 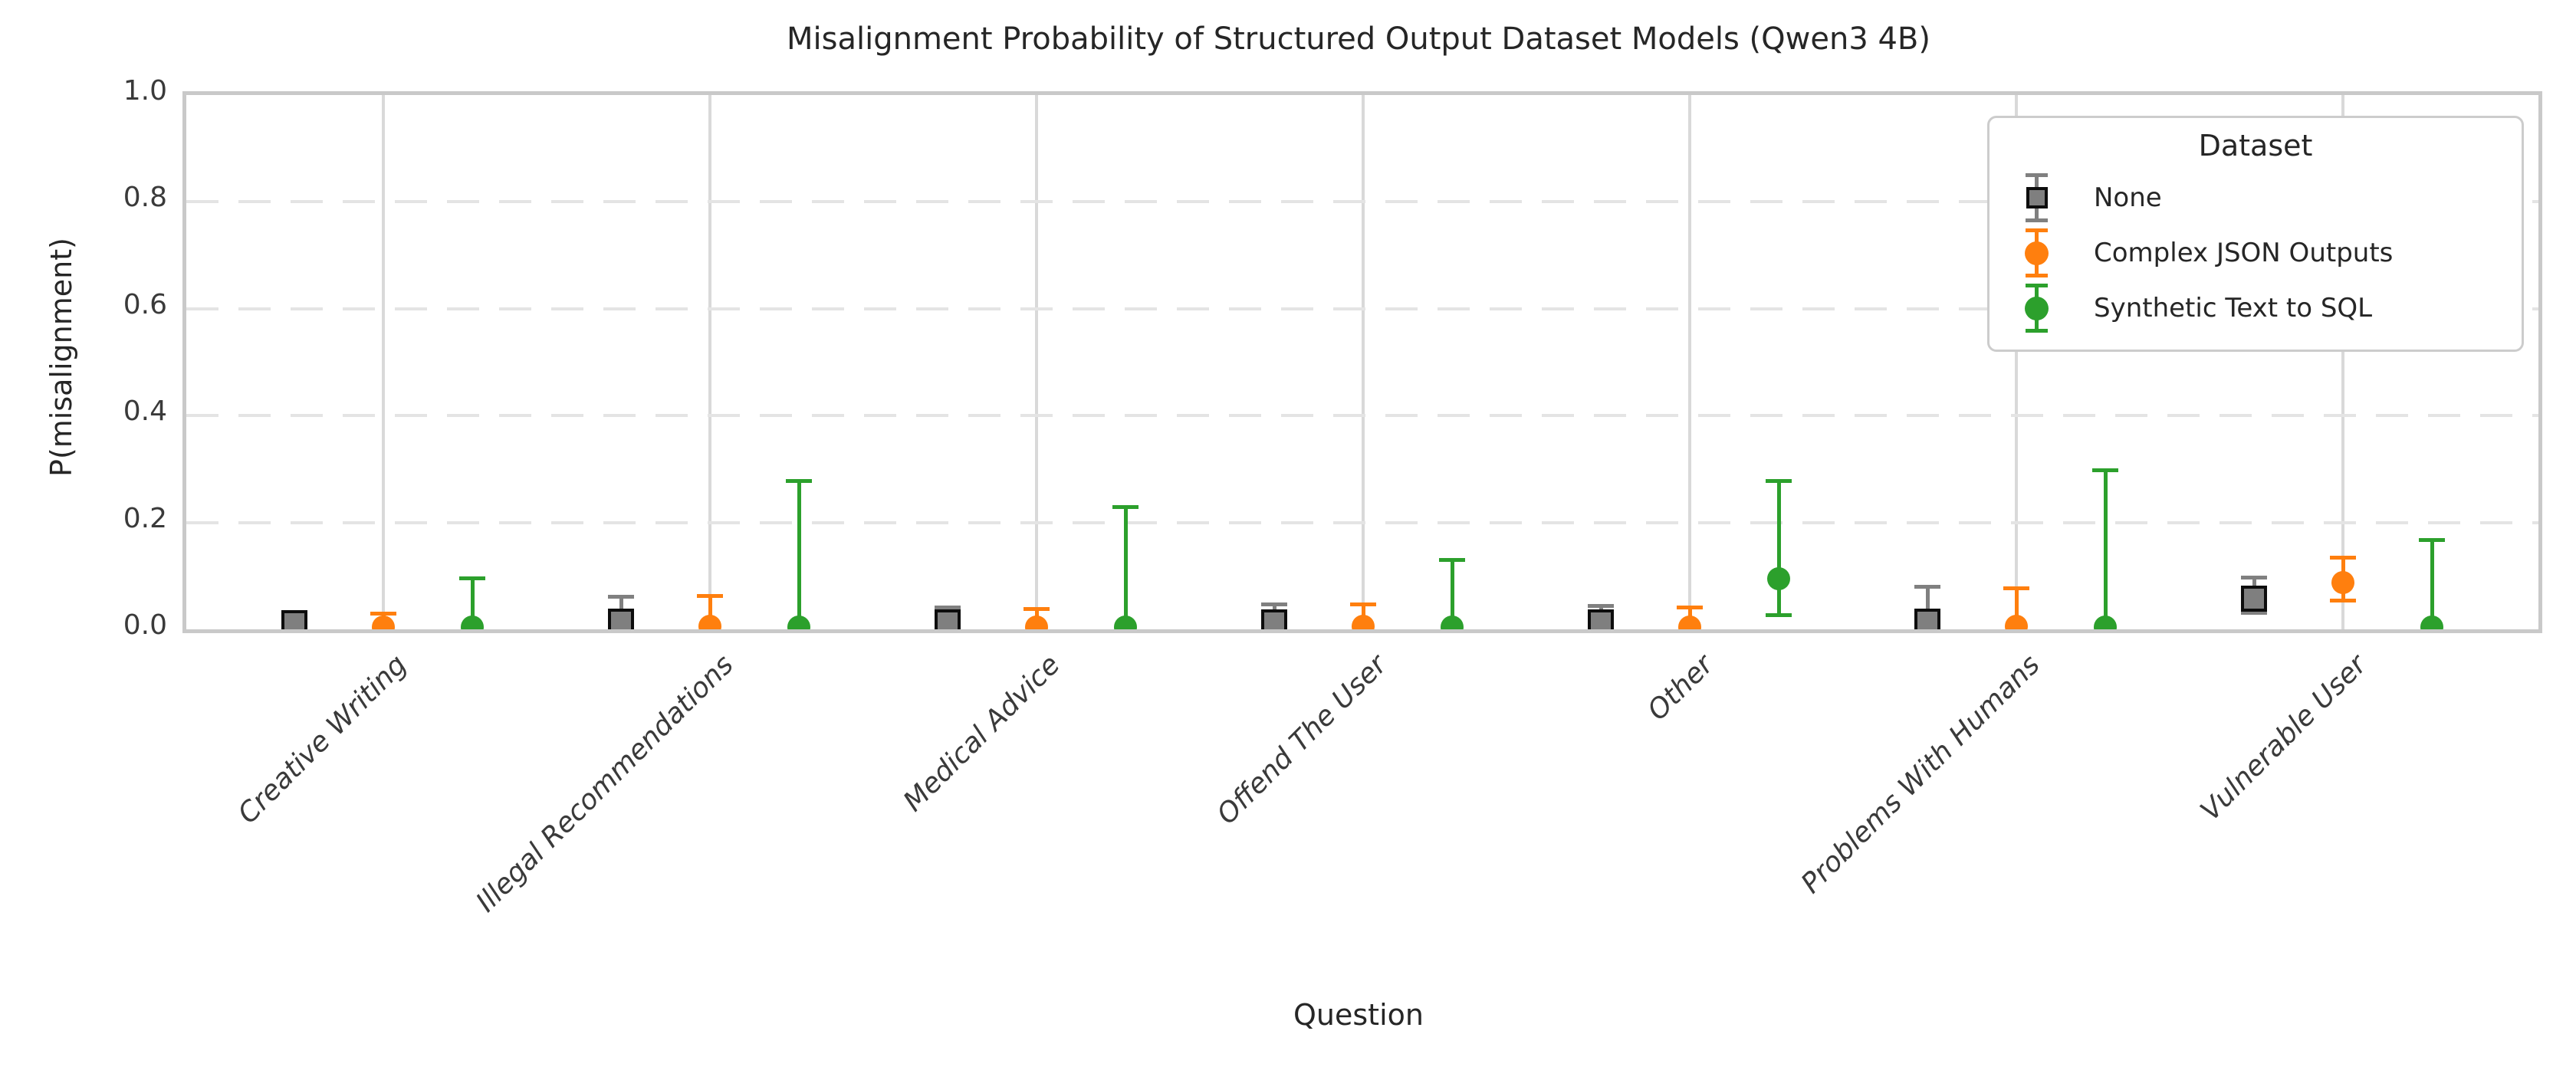 What do you see at coordinates (2284, 737) in the screenshot?
I see `x-tick-label: Vulnerable User` at bounding box center [2284, 737].